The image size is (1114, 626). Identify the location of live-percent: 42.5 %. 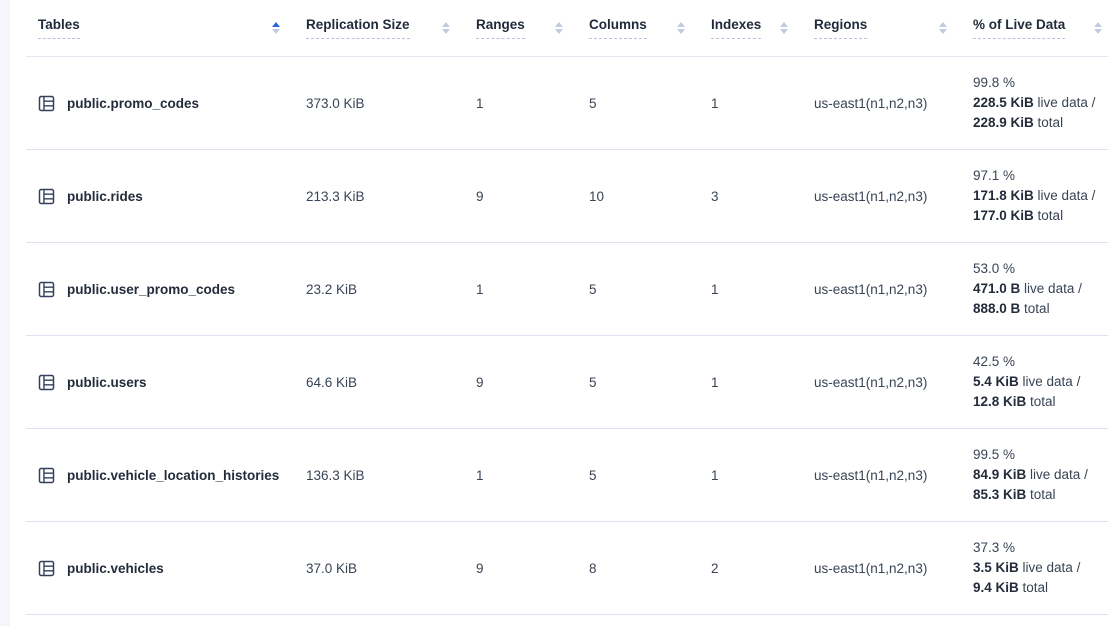
(994, 361).